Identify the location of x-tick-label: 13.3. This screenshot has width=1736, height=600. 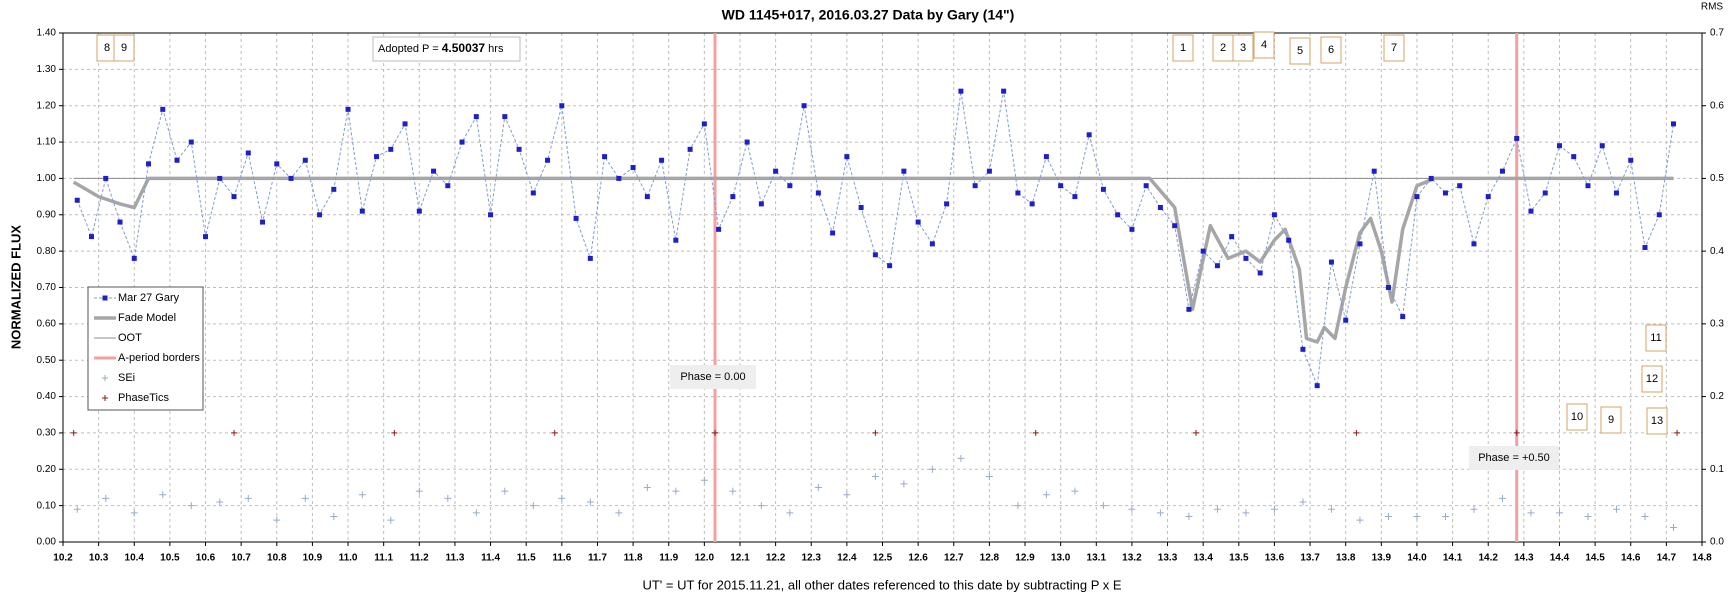
(1168, 558).